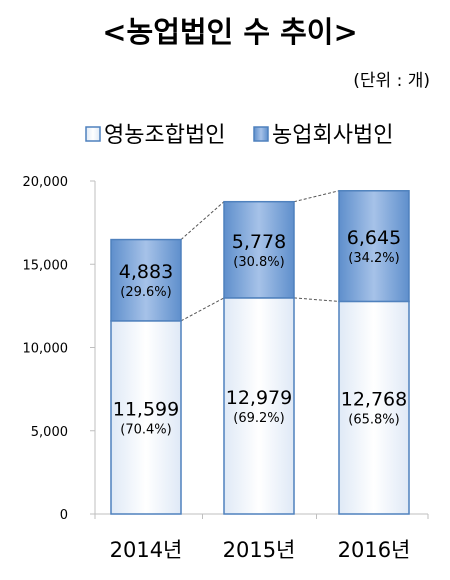 The height and width of the screenshot is (580, 450). I want to click on x-tick-label: 2016년, so click(374, 550).